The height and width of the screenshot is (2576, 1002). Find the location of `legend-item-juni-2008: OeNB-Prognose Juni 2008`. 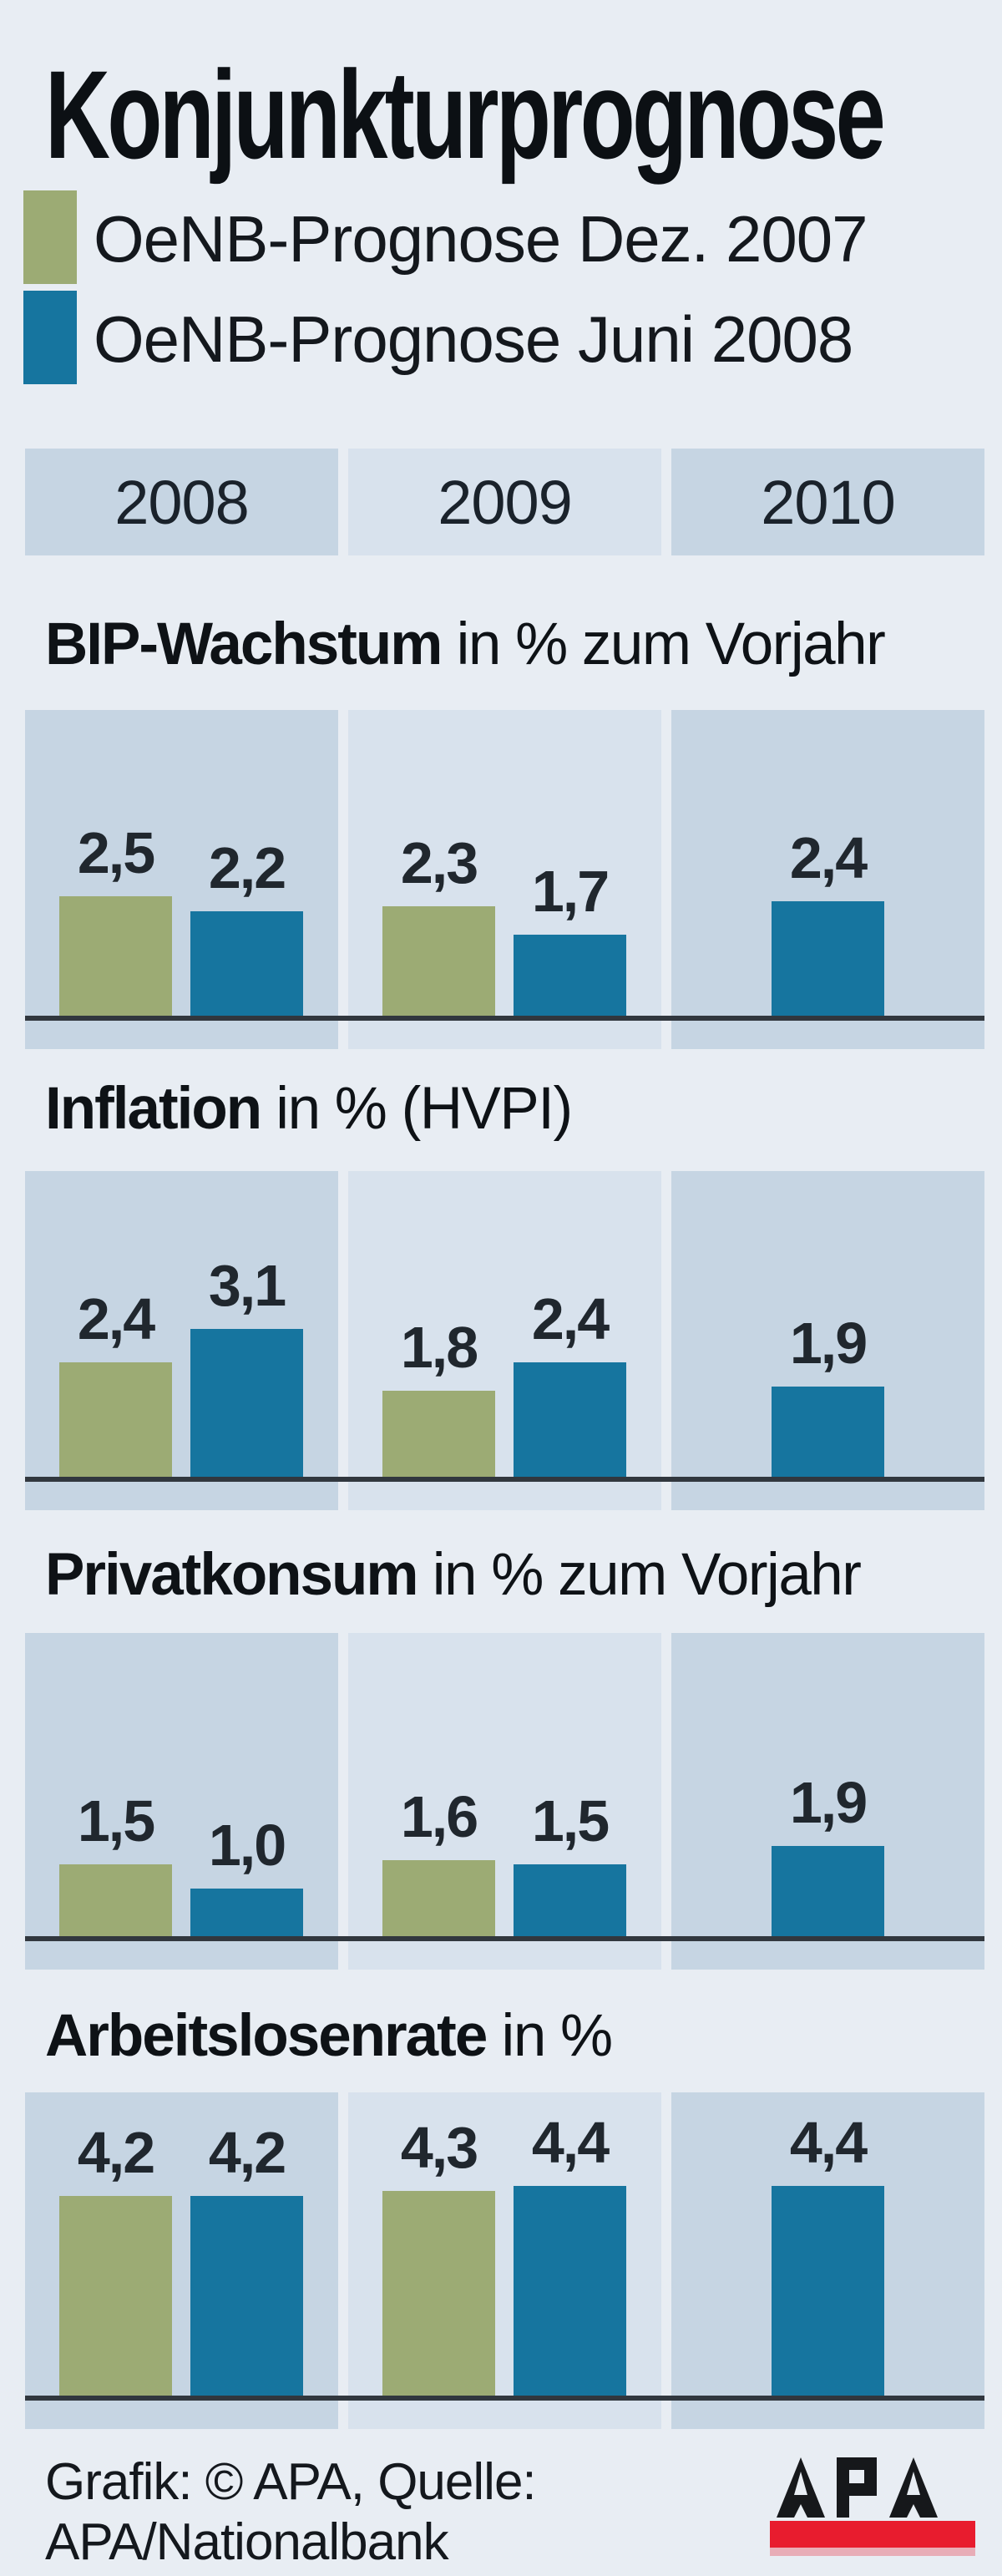

legend-item-juni-2008: OeNB-Prognose Juni 2008 is located at coordinates (503, 337).